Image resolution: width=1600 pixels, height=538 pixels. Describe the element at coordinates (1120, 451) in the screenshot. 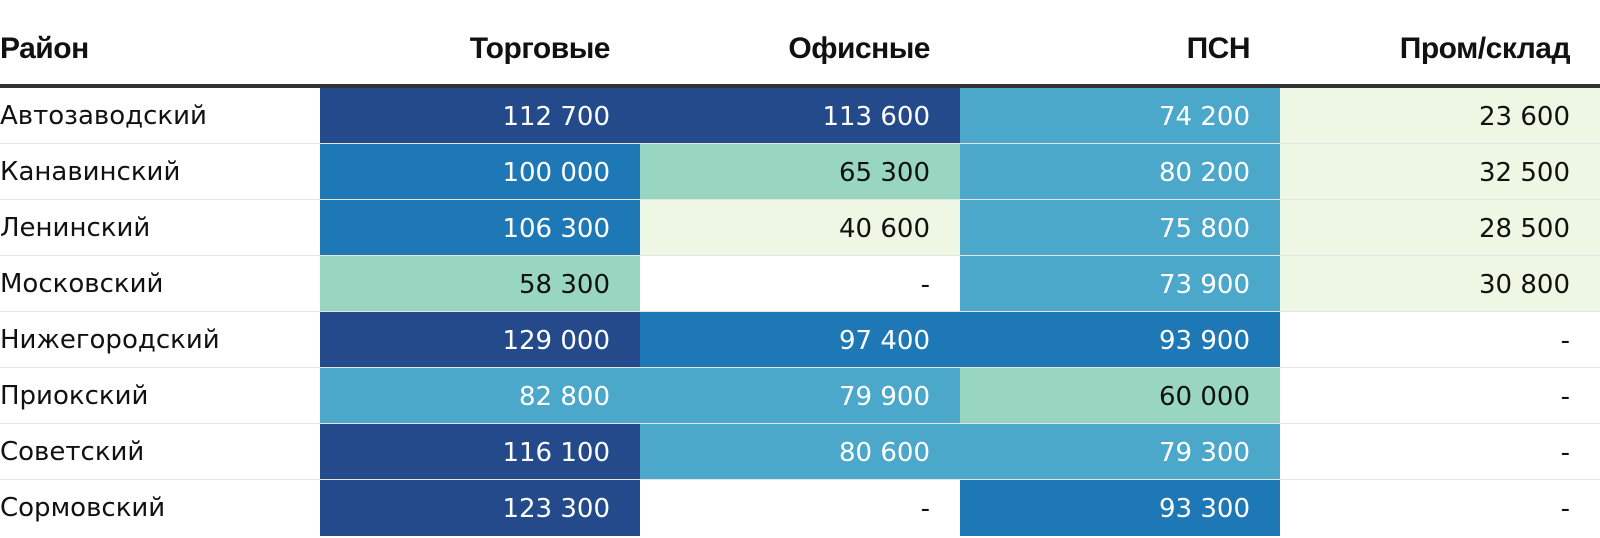

I see `heatmap-cell-psn: 79 300` at that location.